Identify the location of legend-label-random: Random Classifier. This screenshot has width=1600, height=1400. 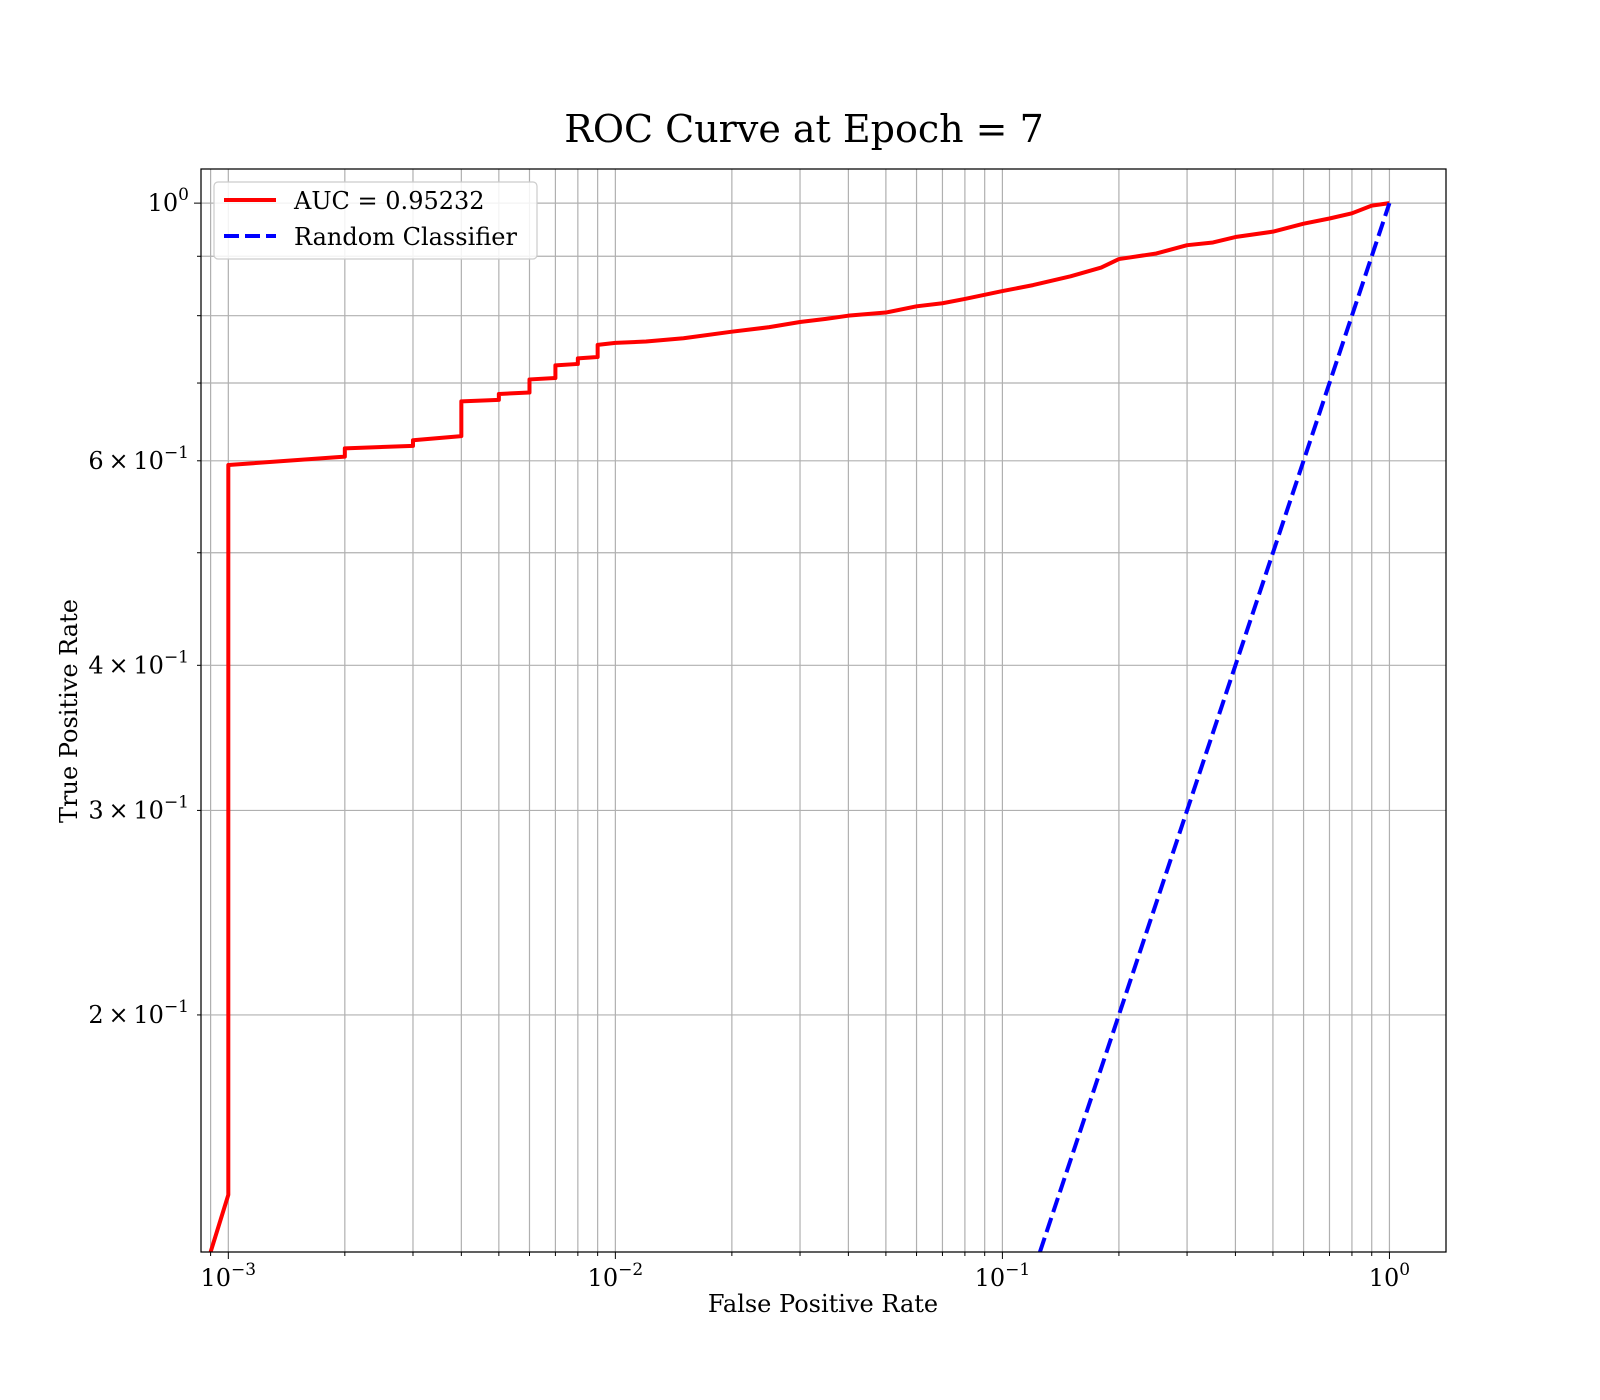
(405, 237).